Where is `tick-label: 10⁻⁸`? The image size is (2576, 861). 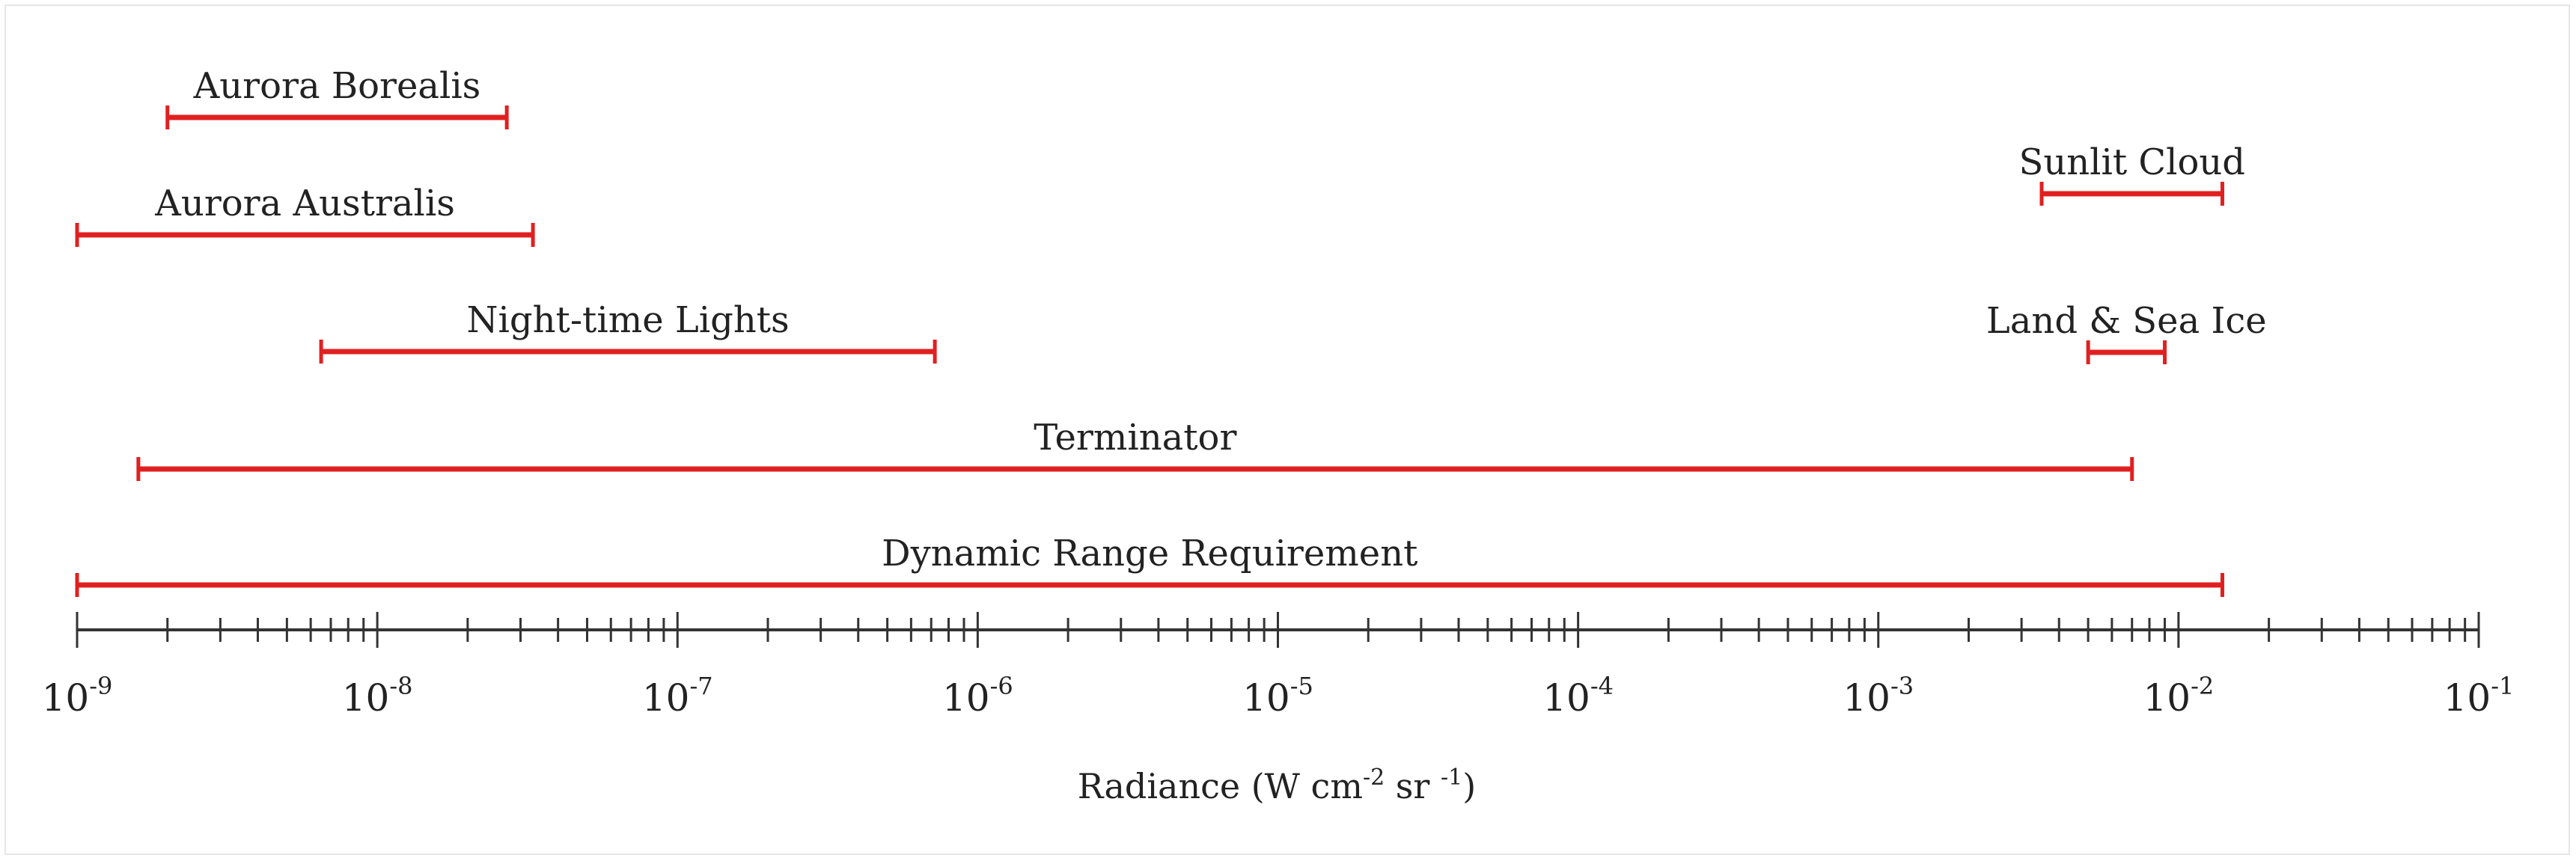 tick-label: 10⁻⁸ is located at coordinates (377, 696).